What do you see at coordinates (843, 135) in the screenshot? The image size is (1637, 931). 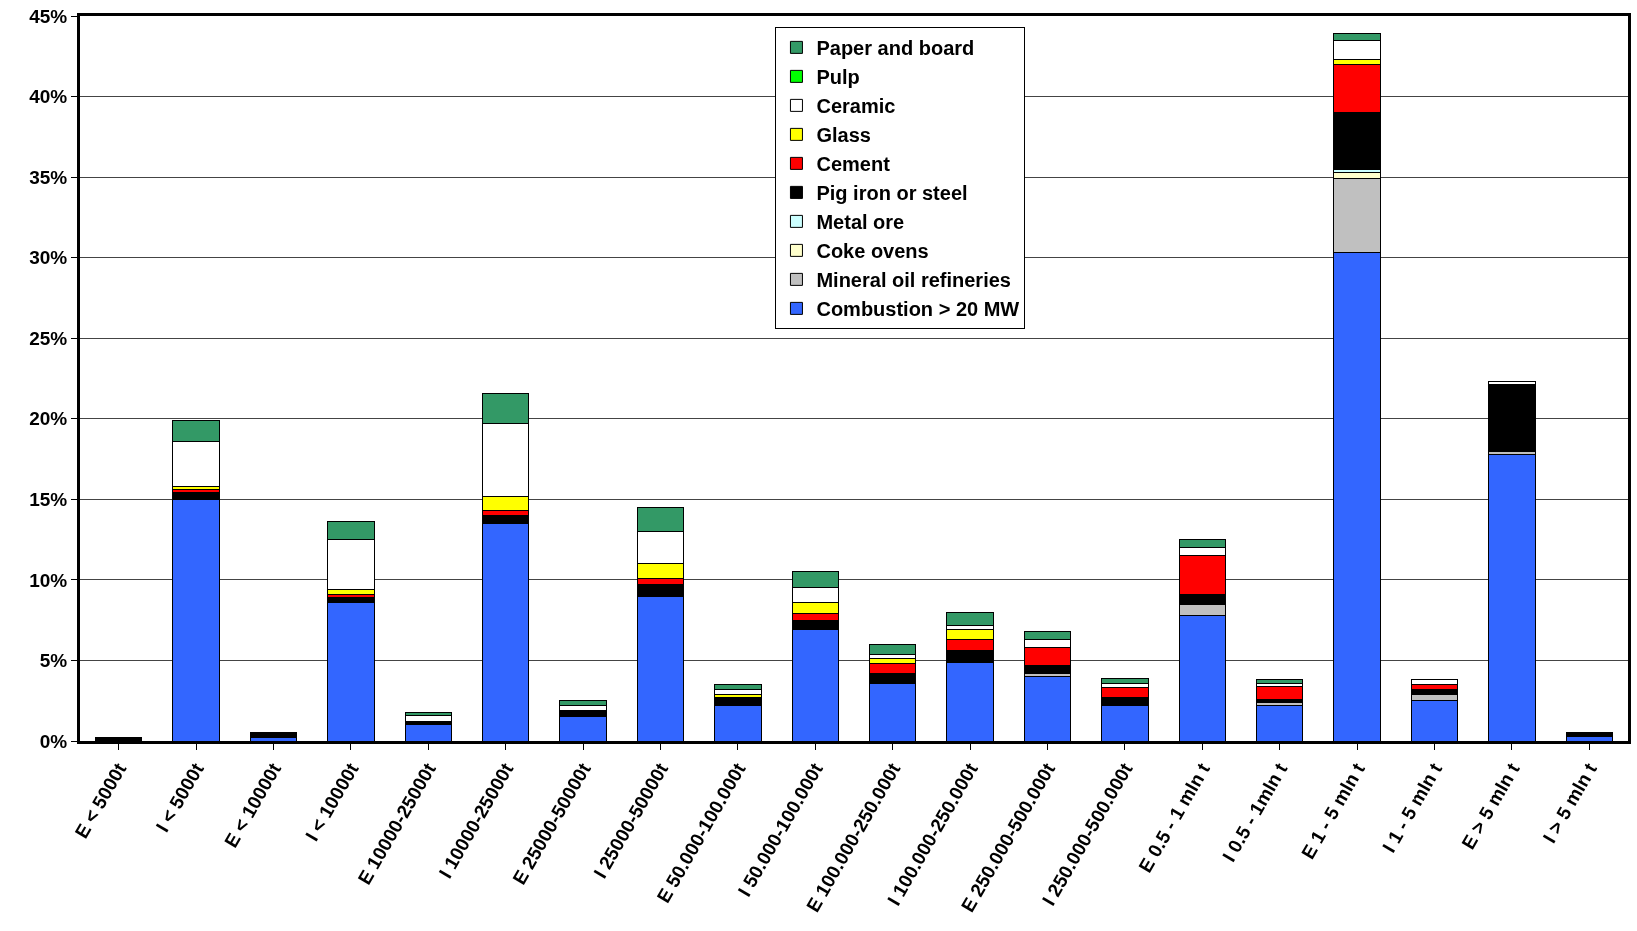 I see `legend-label: Glass` at bounding box center [843, 135].